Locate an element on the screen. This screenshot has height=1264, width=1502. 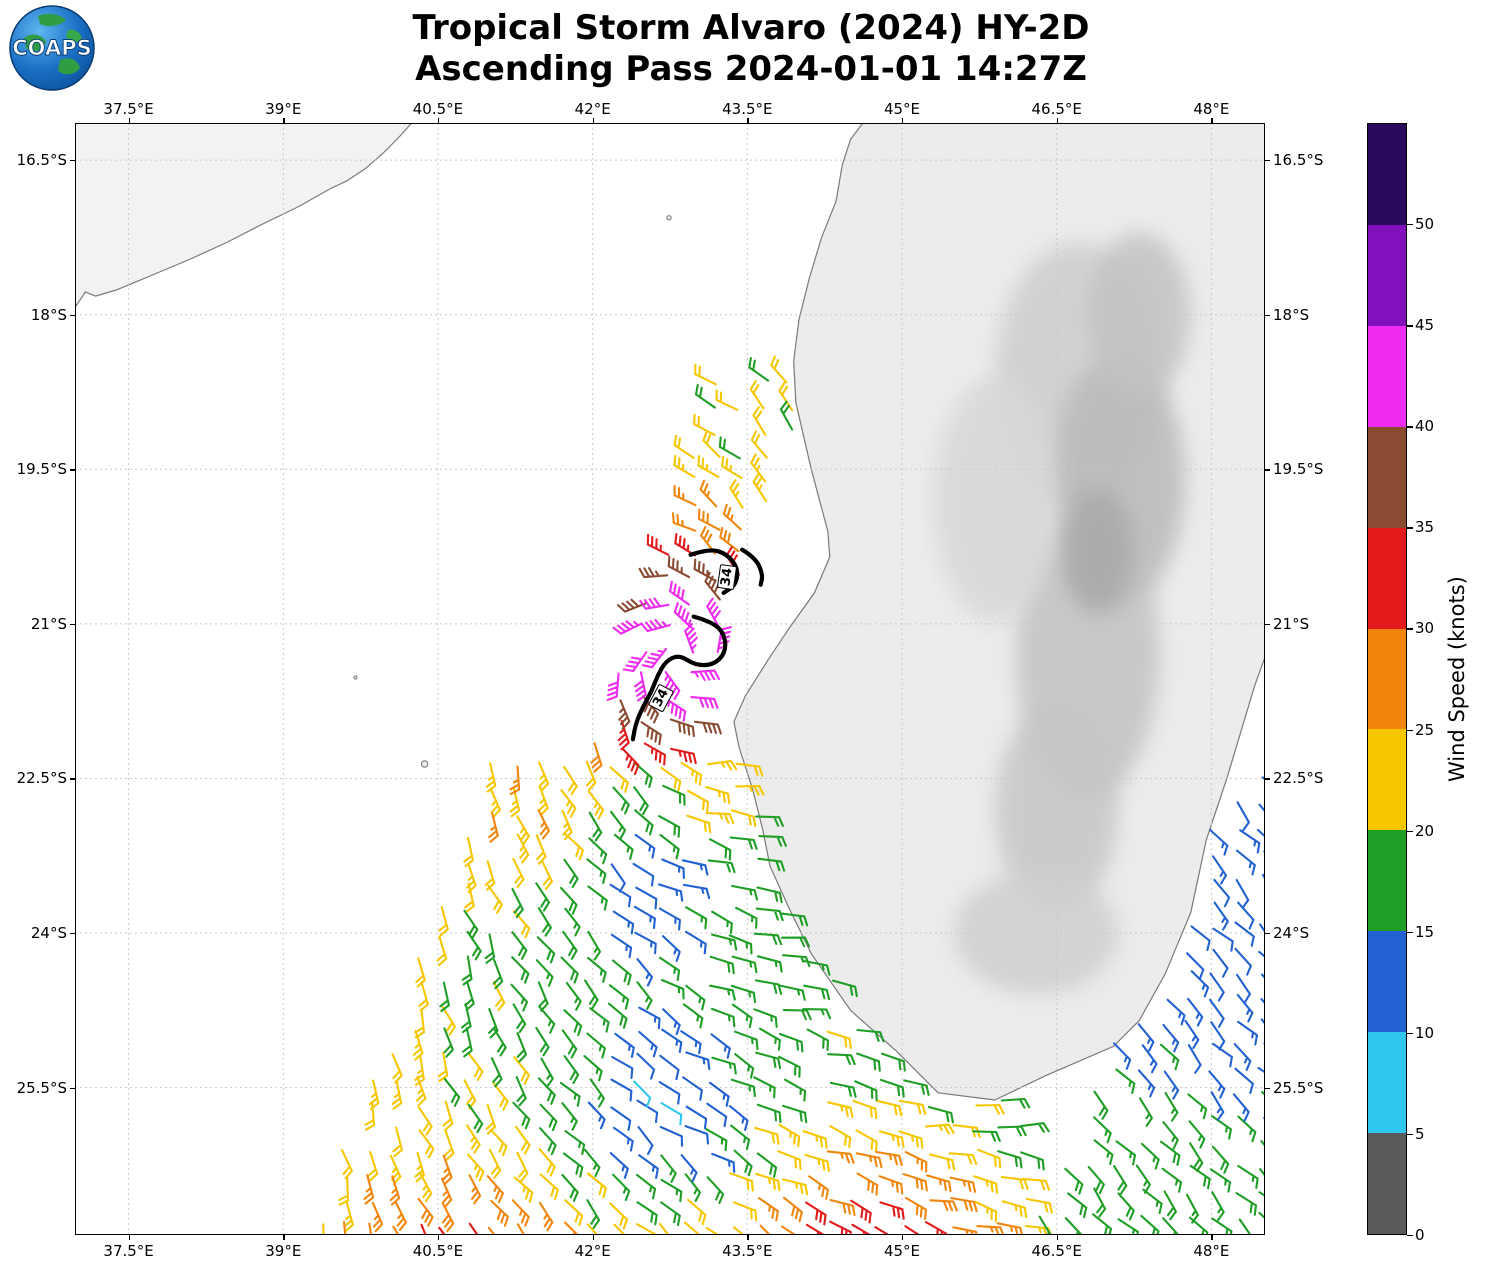
lat-tick-label-left: 19.5°S is located at coordinates (41, 469).